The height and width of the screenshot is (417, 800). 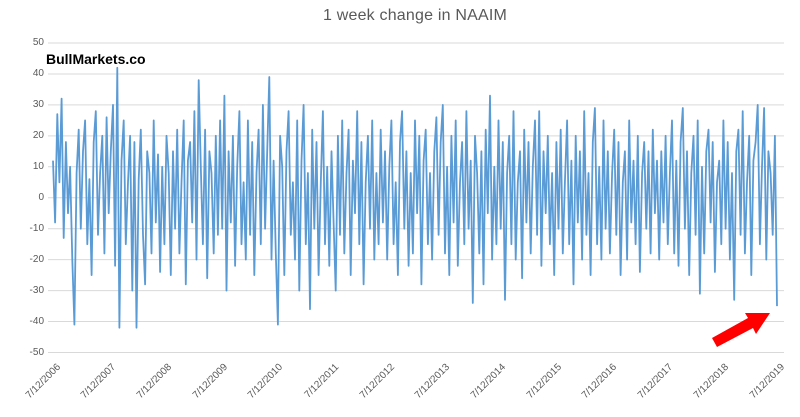 What do you see at coordinates (36, 352) in the screenshot?
I see `y-tick-label: -50` at bounding box center [36, 352].